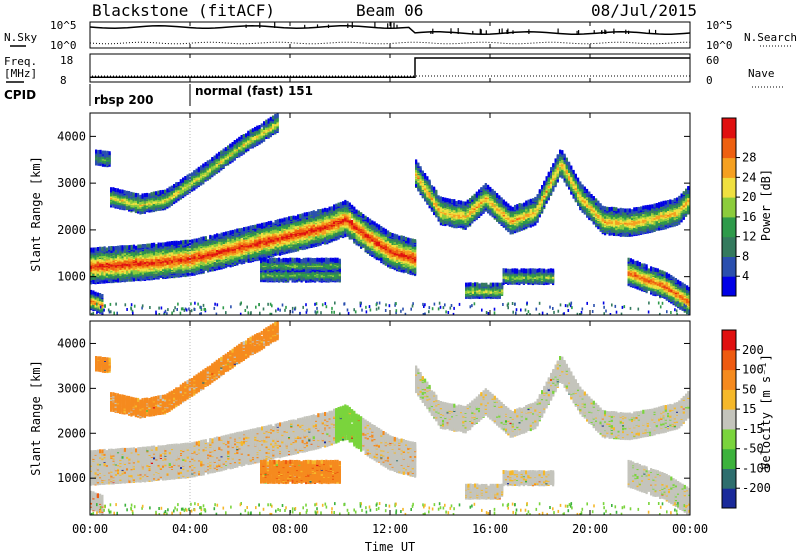 Image resolution: width=800 pixels, height=554 pixels. I want to click on freq-label-line1: Freq., so click(20, 61).